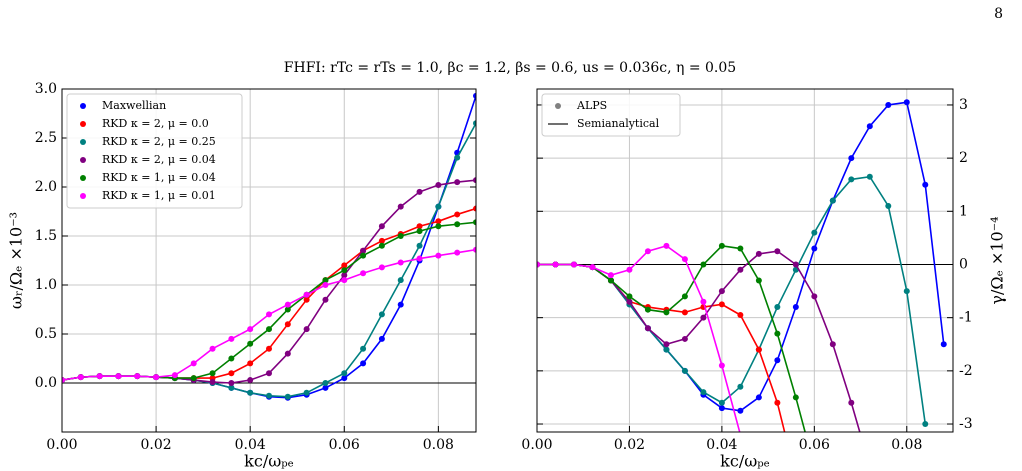  What do you see at coordinates (966, 371) in the screenshot?
I see `y-tick-label: -2` at bounding box center [966, 371].